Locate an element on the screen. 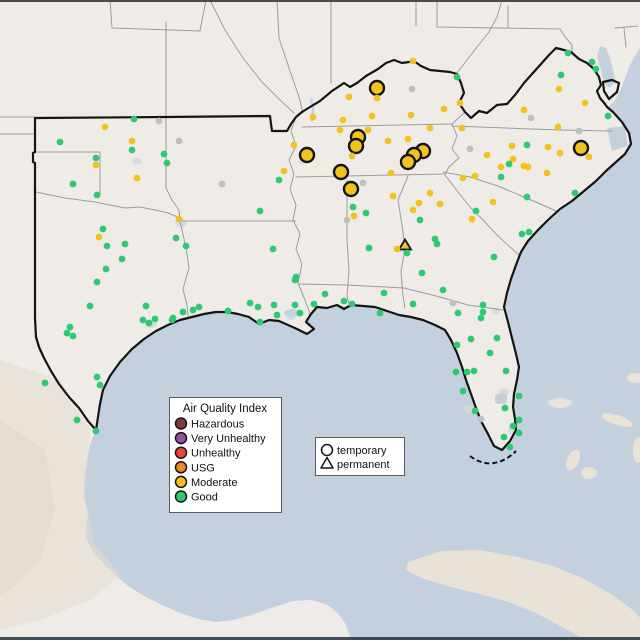 The image size is (640, 640). station-marker-permanent is located at coordinates (405, 244).